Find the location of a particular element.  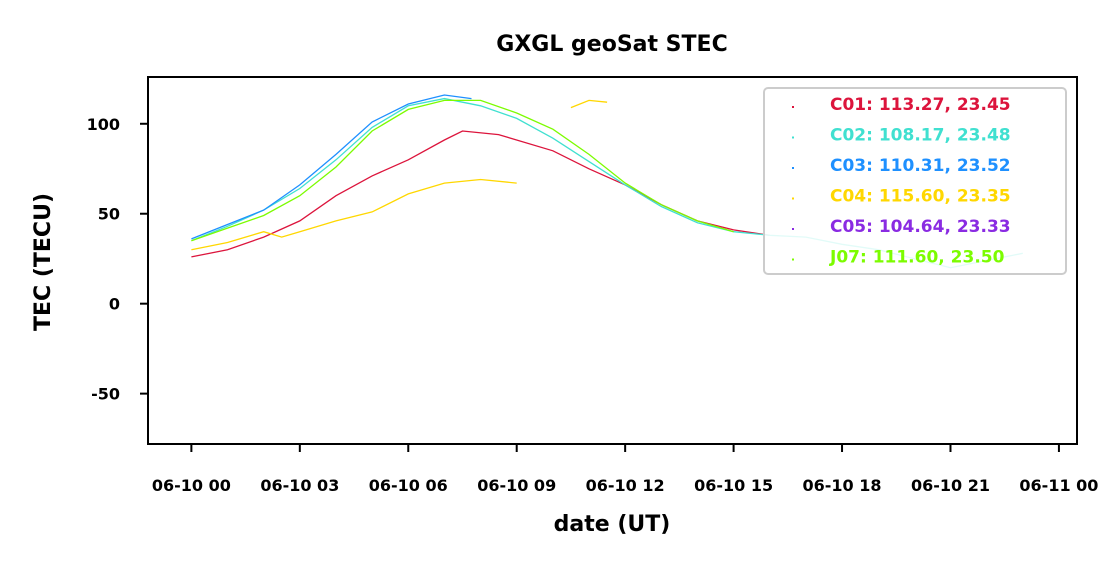

x-tick-label: 06-10 00 is located at coordinates (191, 485).